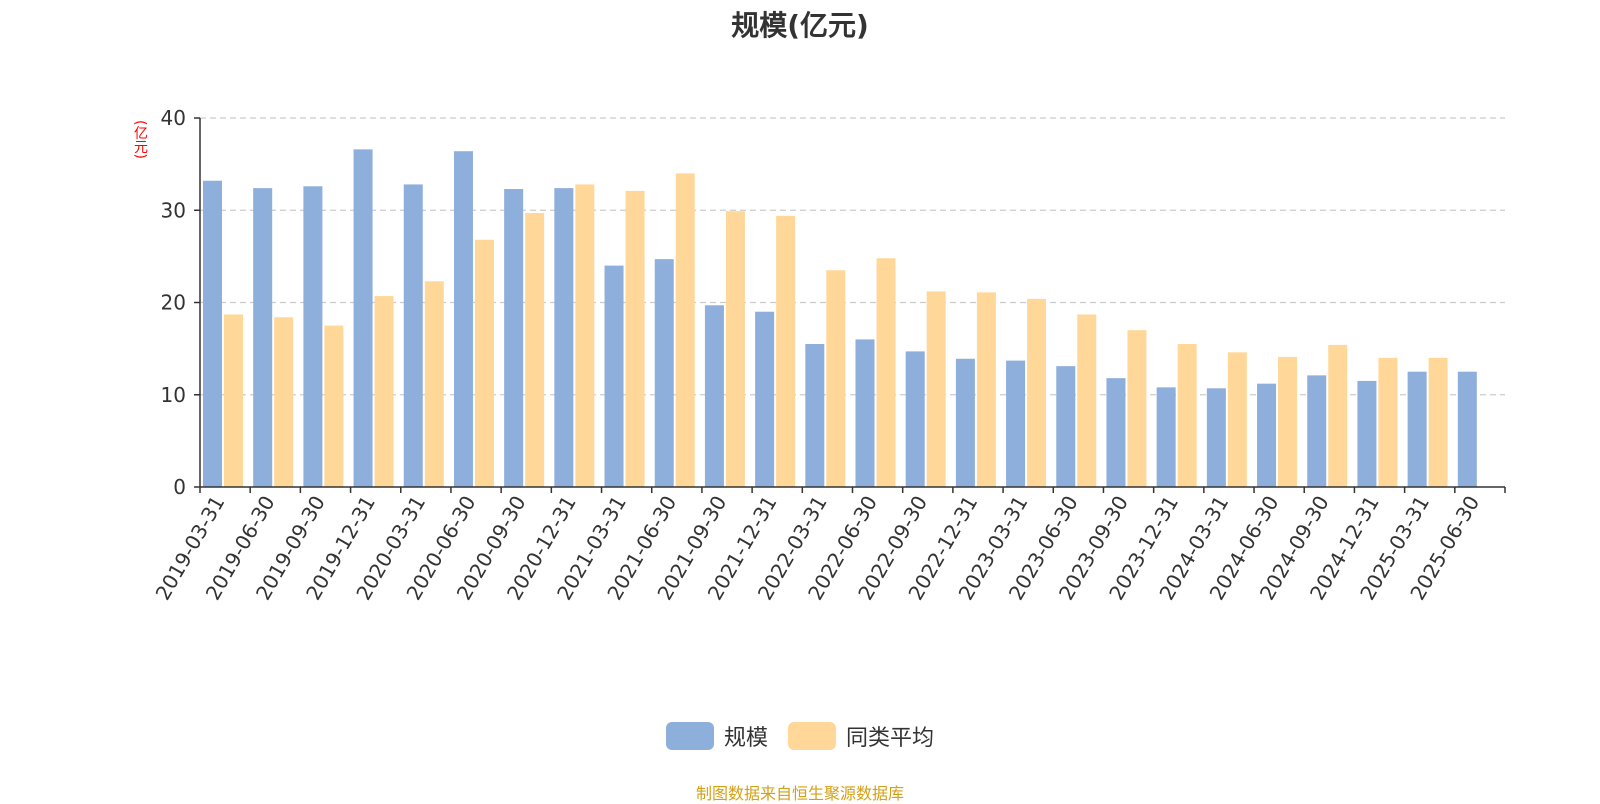 The height and width of the screenshot is (804, 1600). Describe the element at coordinates (173, 118) in the screenshot. I see `y-tick-label: 40` at that location.